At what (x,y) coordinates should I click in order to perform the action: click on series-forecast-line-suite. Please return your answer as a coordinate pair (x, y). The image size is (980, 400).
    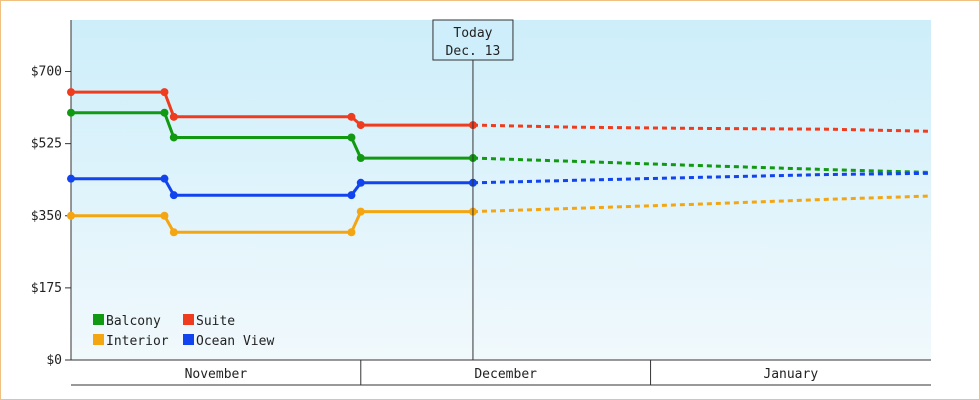
    Looking at the image, I should click on (702, 128).